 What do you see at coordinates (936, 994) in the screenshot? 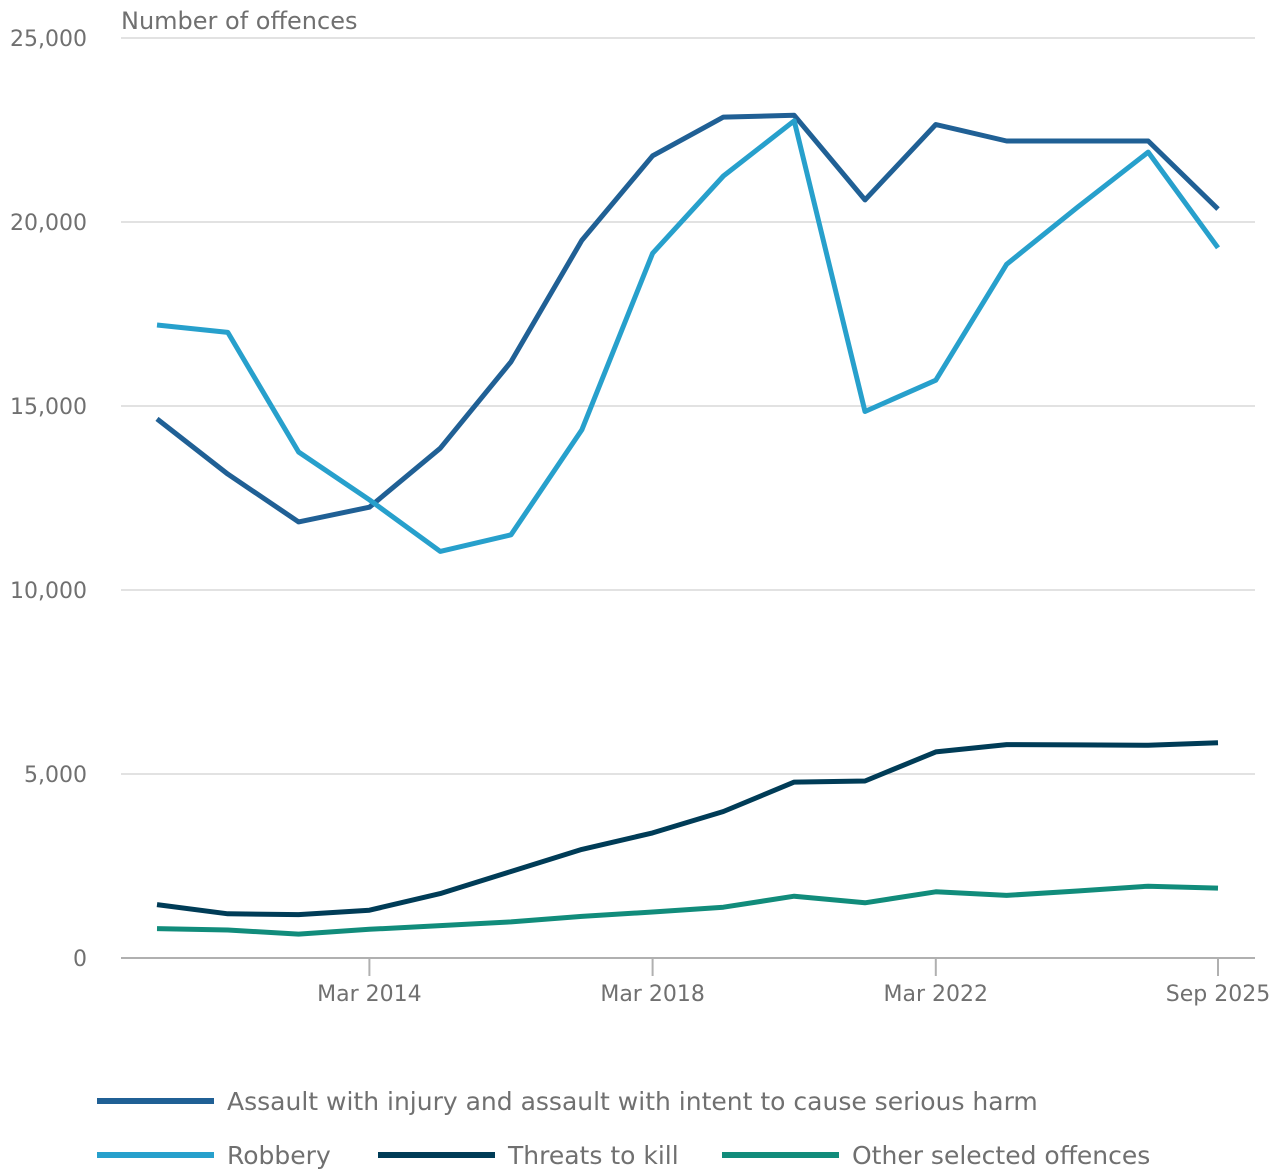
I see `x-tick-label: Mar 2022` at bounding box center [936, 994].